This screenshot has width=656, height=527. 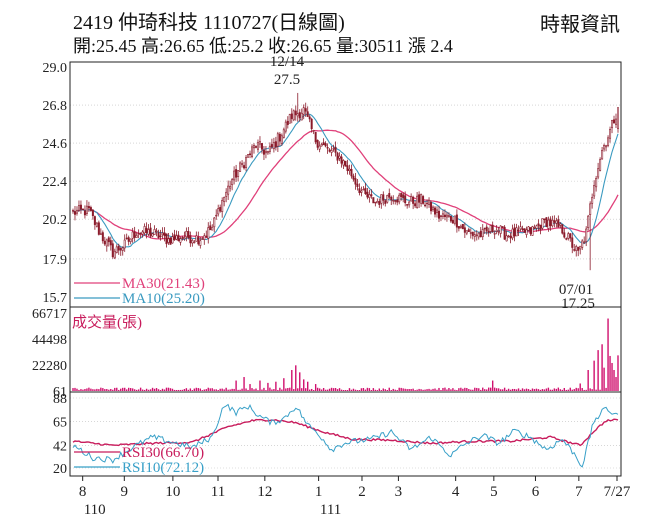 I want to click on x-tick-label: 7, so click(x=579, y=492).